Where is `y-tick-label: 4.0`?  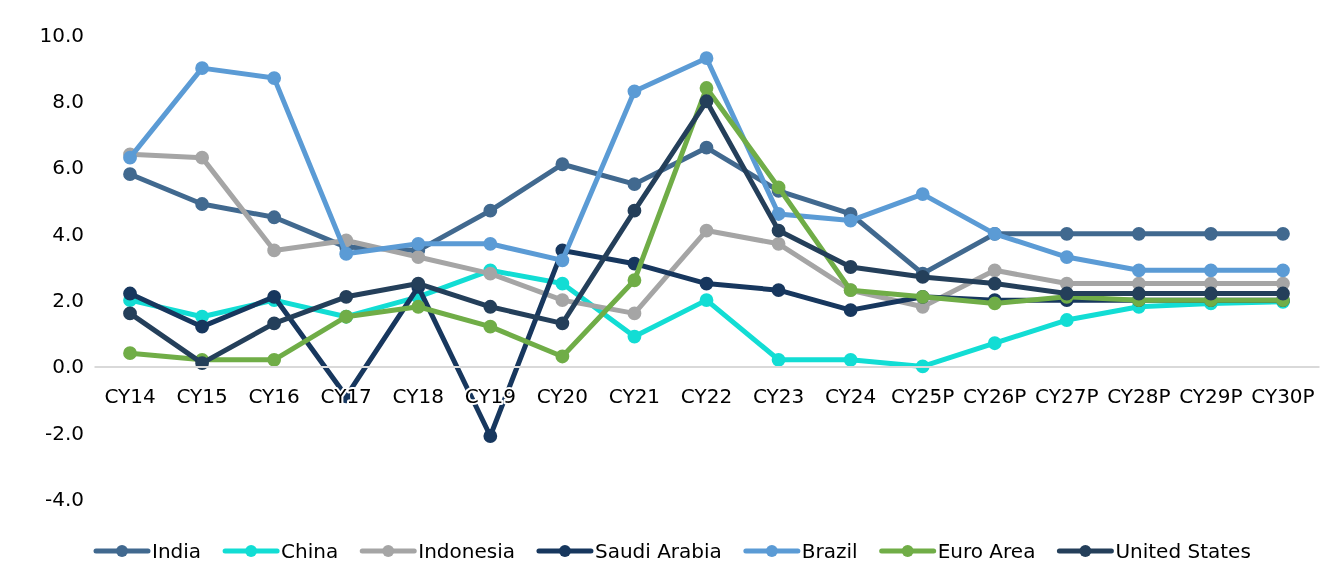
y-tick-label: 4.0 is located at coordinates (68, 233).